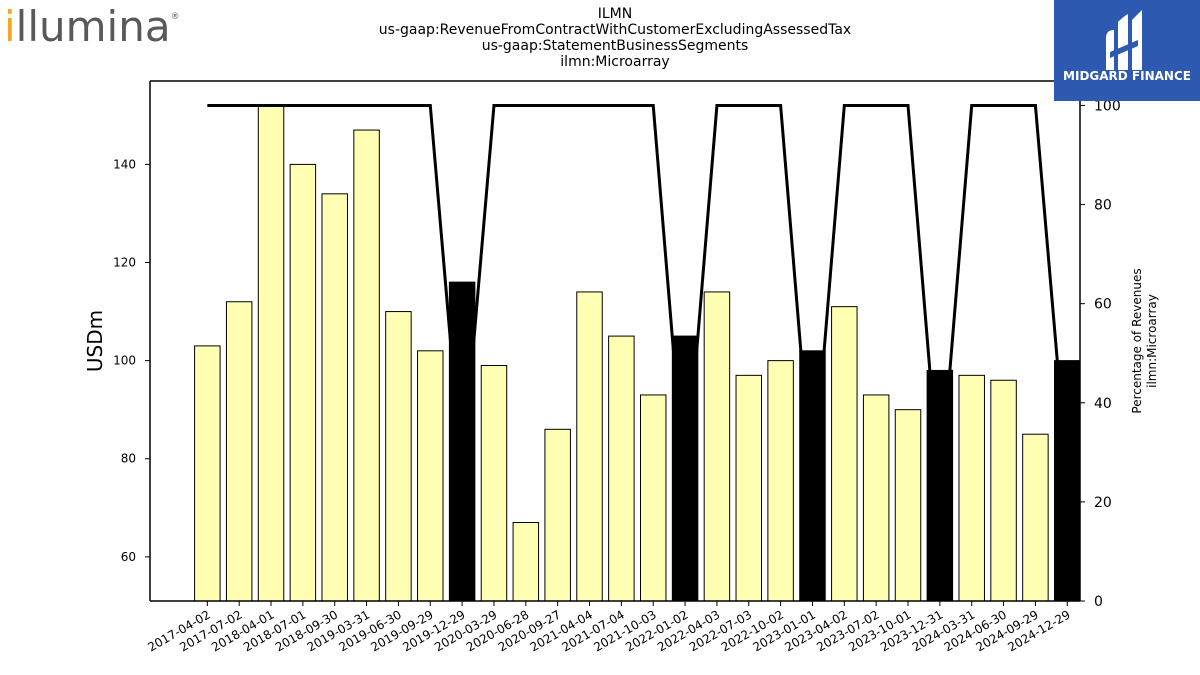  I want to click on y2-tick-label-80: 80, so click(1103, 206).